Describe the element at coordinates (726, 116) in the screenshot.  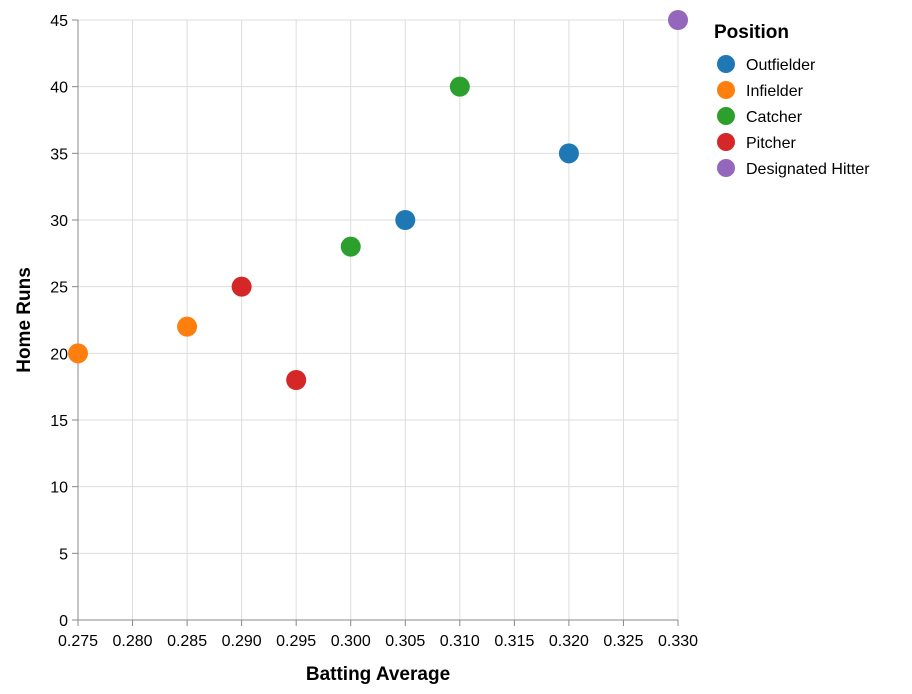
I see `legend-swatch-catcher` at that location.